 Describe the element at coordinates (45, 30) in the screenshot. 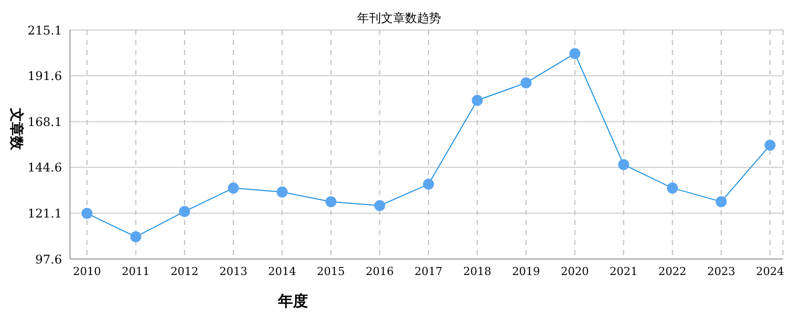

I see `y-tick-label: 215.1` at that location.